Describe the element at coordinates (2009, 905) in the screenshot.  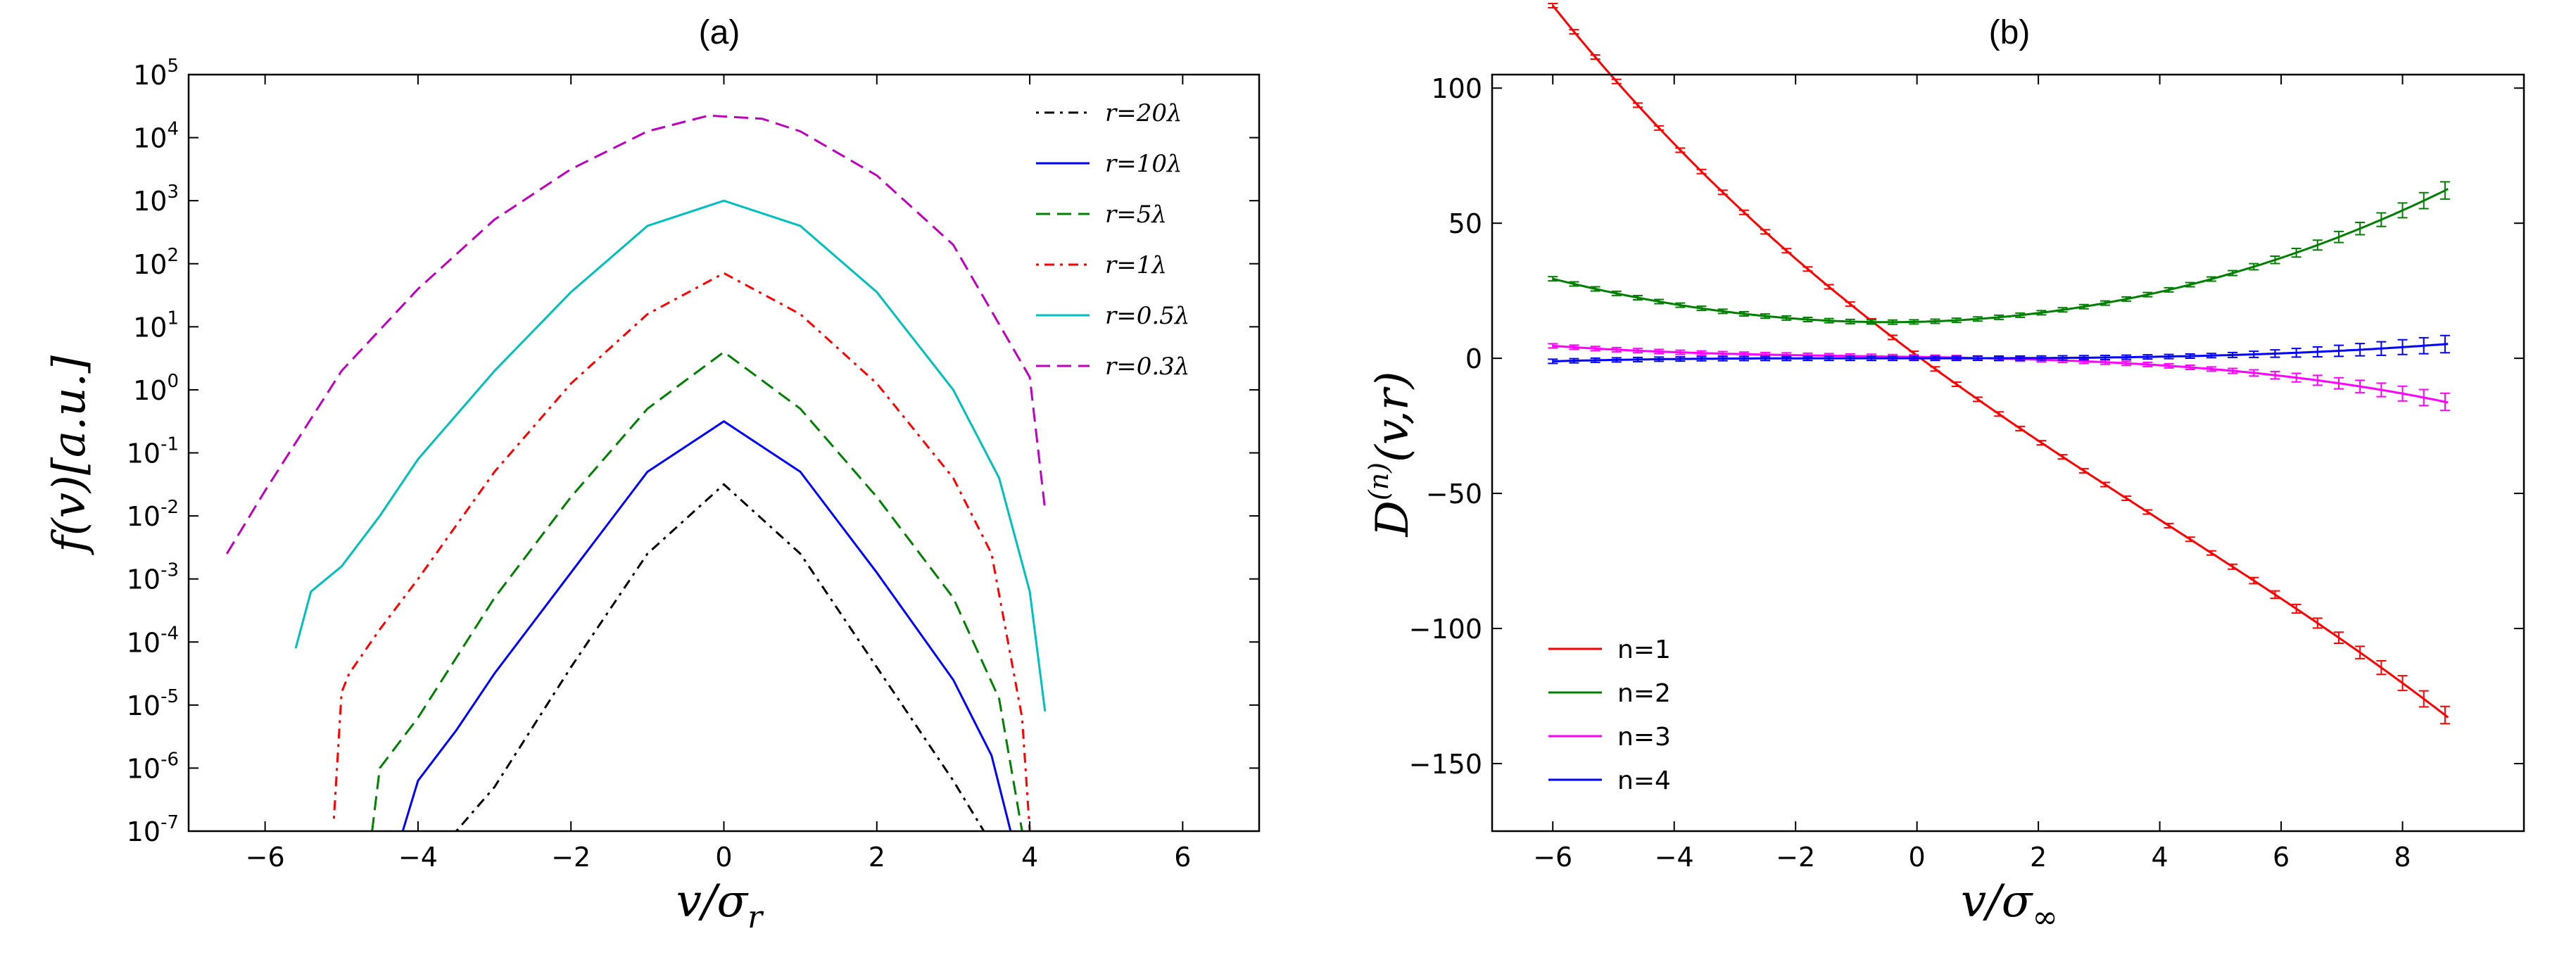
I see `panel-b-xlabel: v/σ∞` at that location.